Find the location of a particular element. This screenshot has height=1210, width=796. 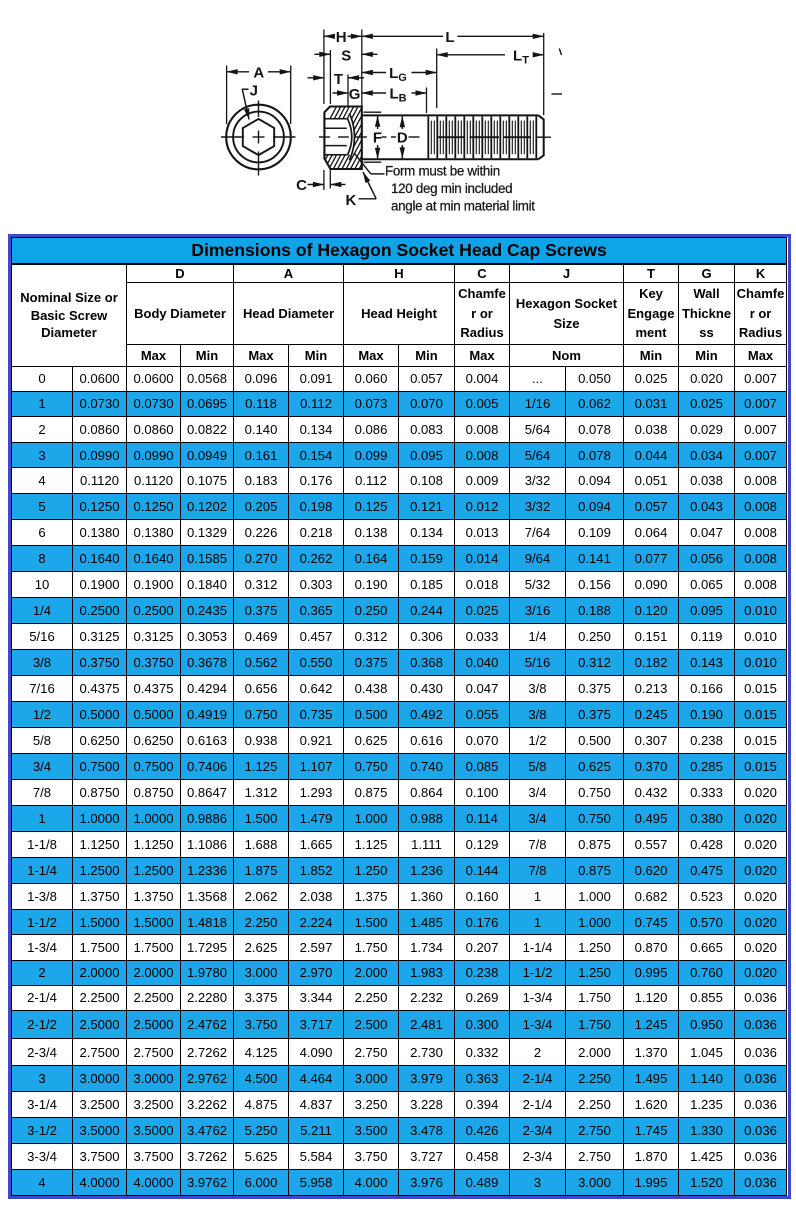

svg-text: S is located at coordinates (346, 56).